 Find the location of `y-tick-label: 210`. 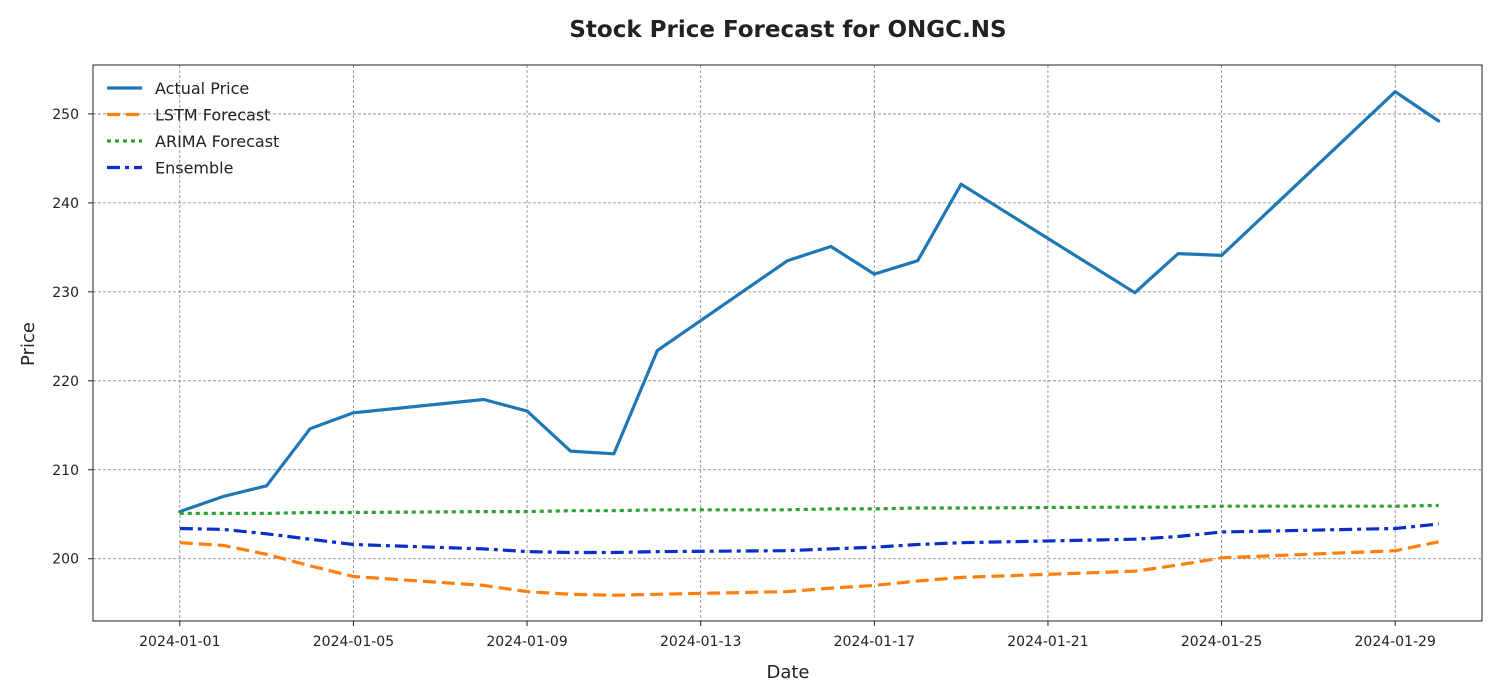

y-tick-label: 210 is located at coordinates (65, 471).